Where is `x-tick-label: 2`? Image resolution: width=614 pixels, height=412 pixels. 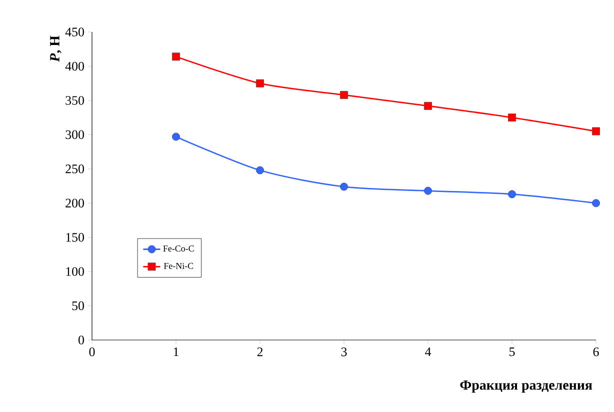 x-tick-label: 2 is located at coordinates (260, 352).